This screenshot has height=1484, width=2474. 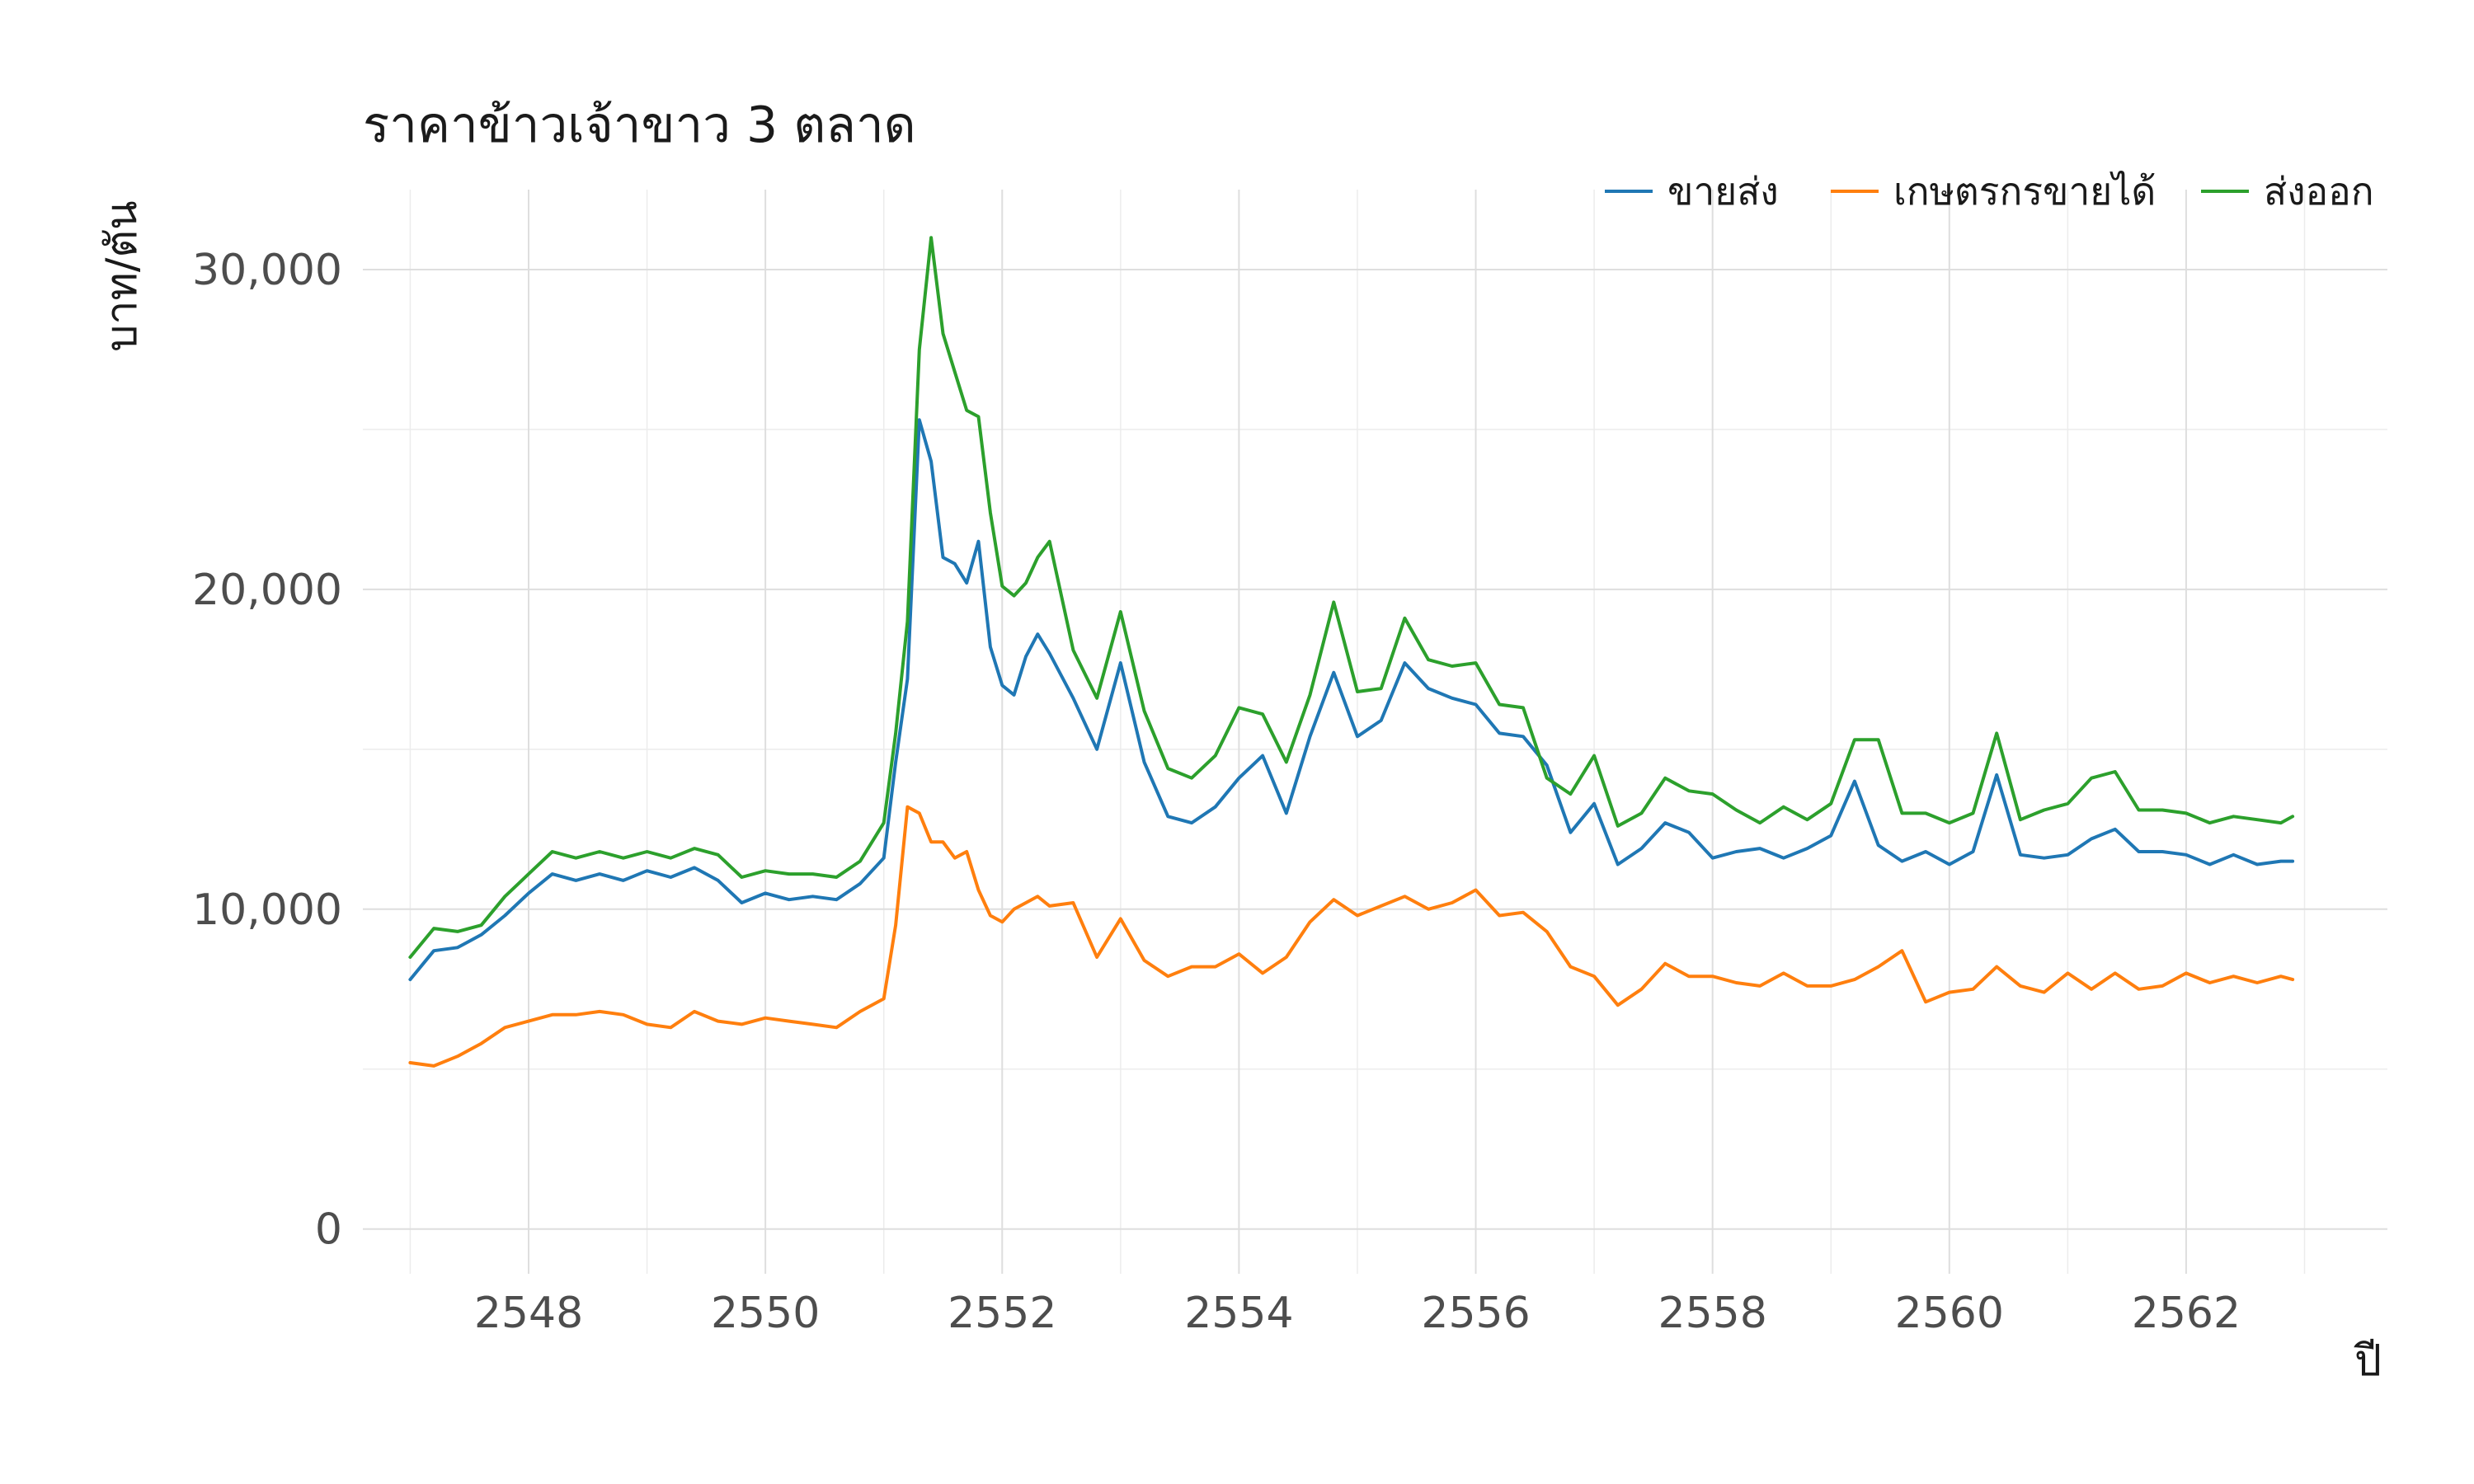 I want to click on x-tick-label: 2562, so click(x=2186, y=1313).